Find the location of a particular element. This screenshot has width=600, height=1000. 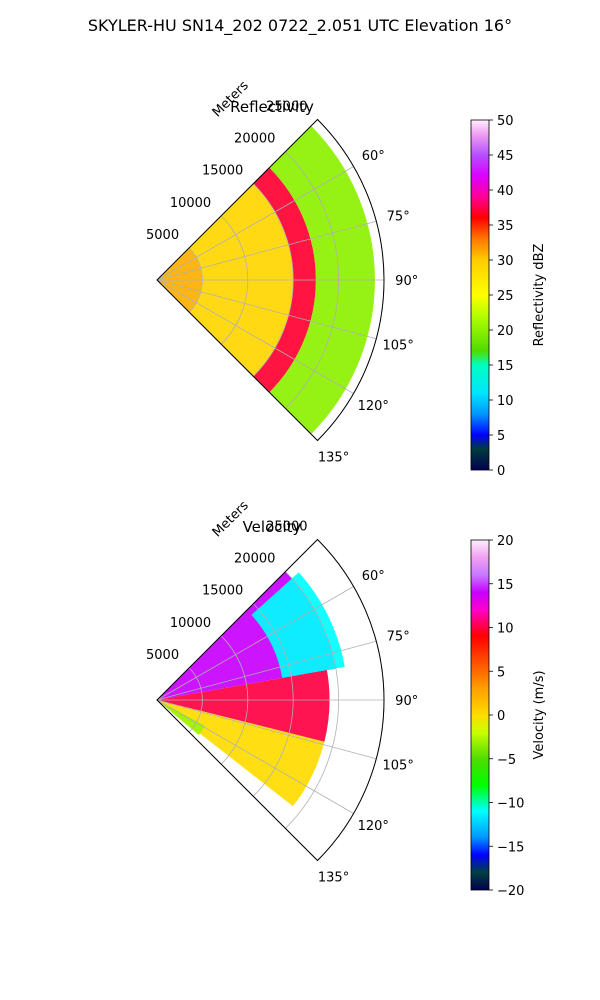

colorbar-tick-label: −10 is located at coordinates (510, 804).